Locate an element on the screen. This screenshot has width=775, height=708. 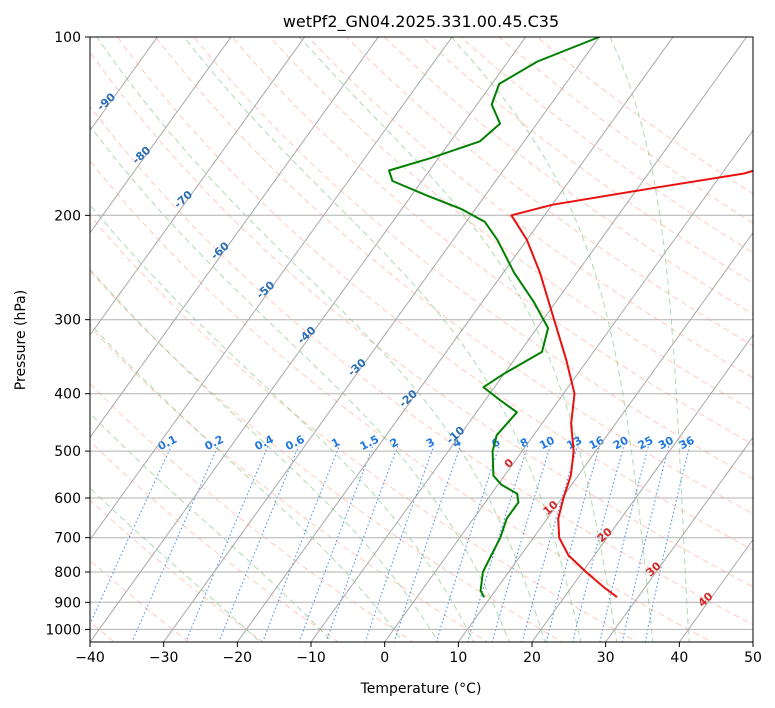
mixing-ratio-label: 3 is located at coordinates (430, 442).